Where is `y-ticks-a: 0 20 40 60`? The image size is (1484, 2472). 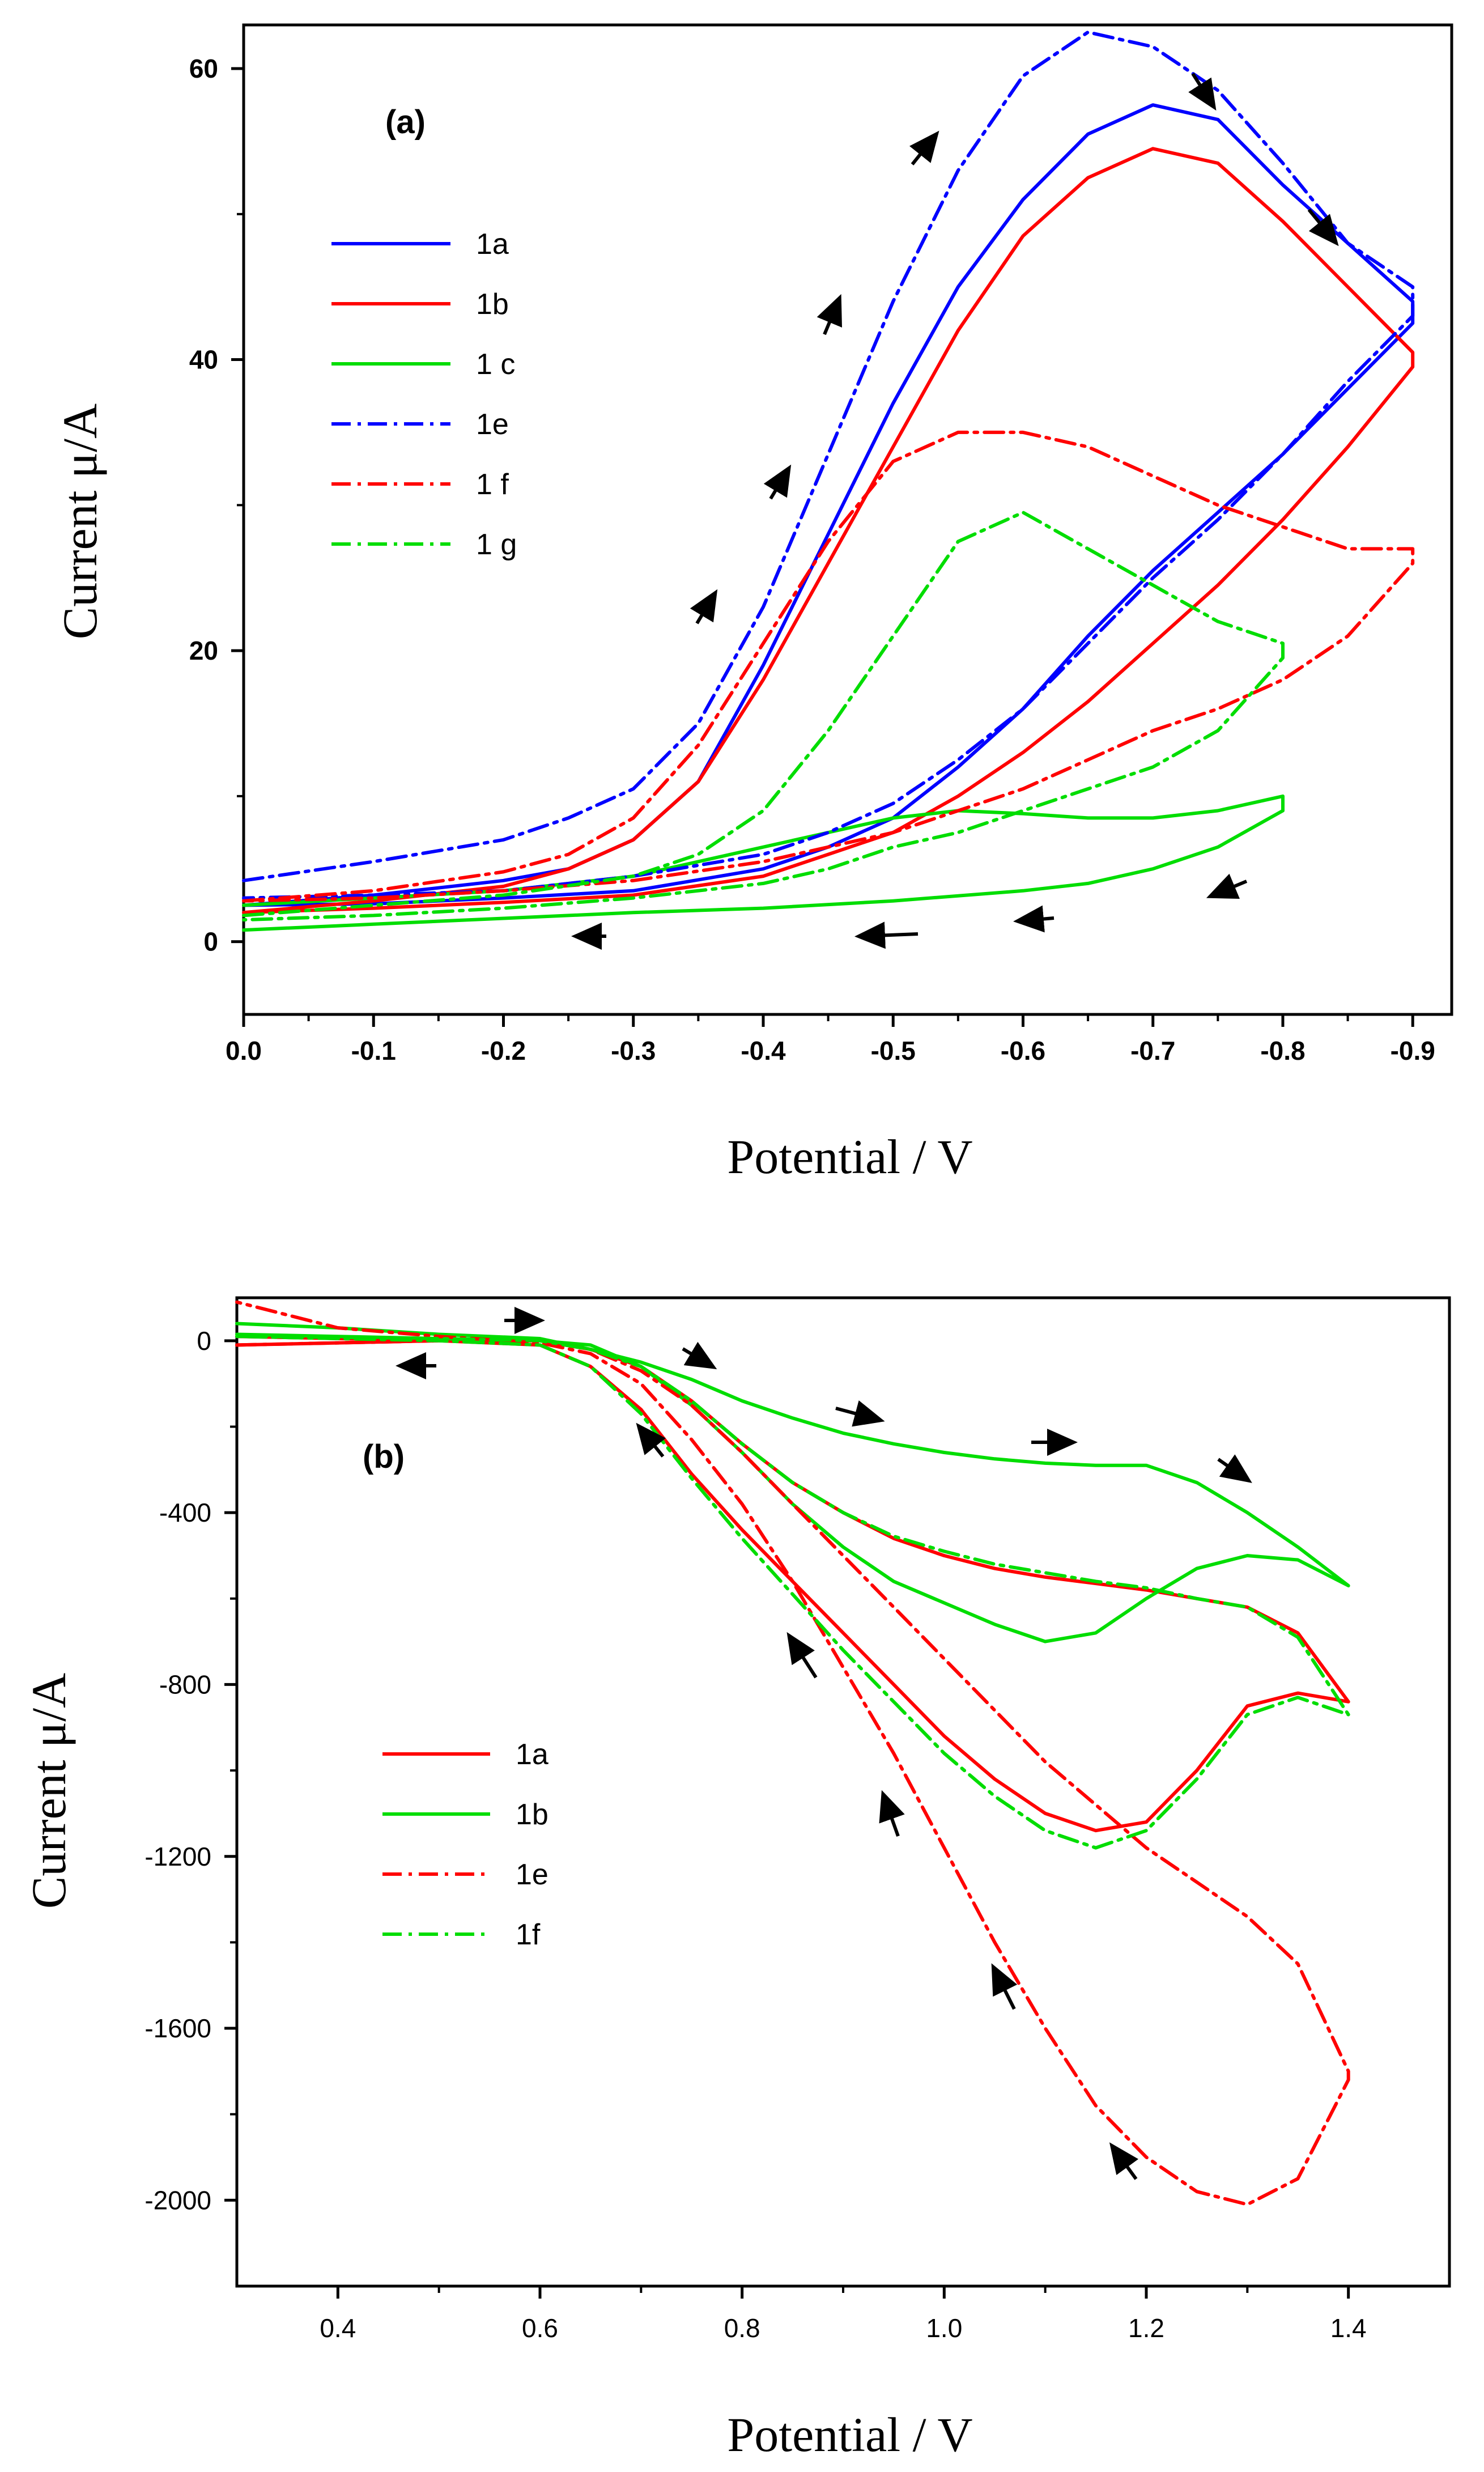
y-ticks-a: 0 20 40 60 is located at coordinates (216, 506).